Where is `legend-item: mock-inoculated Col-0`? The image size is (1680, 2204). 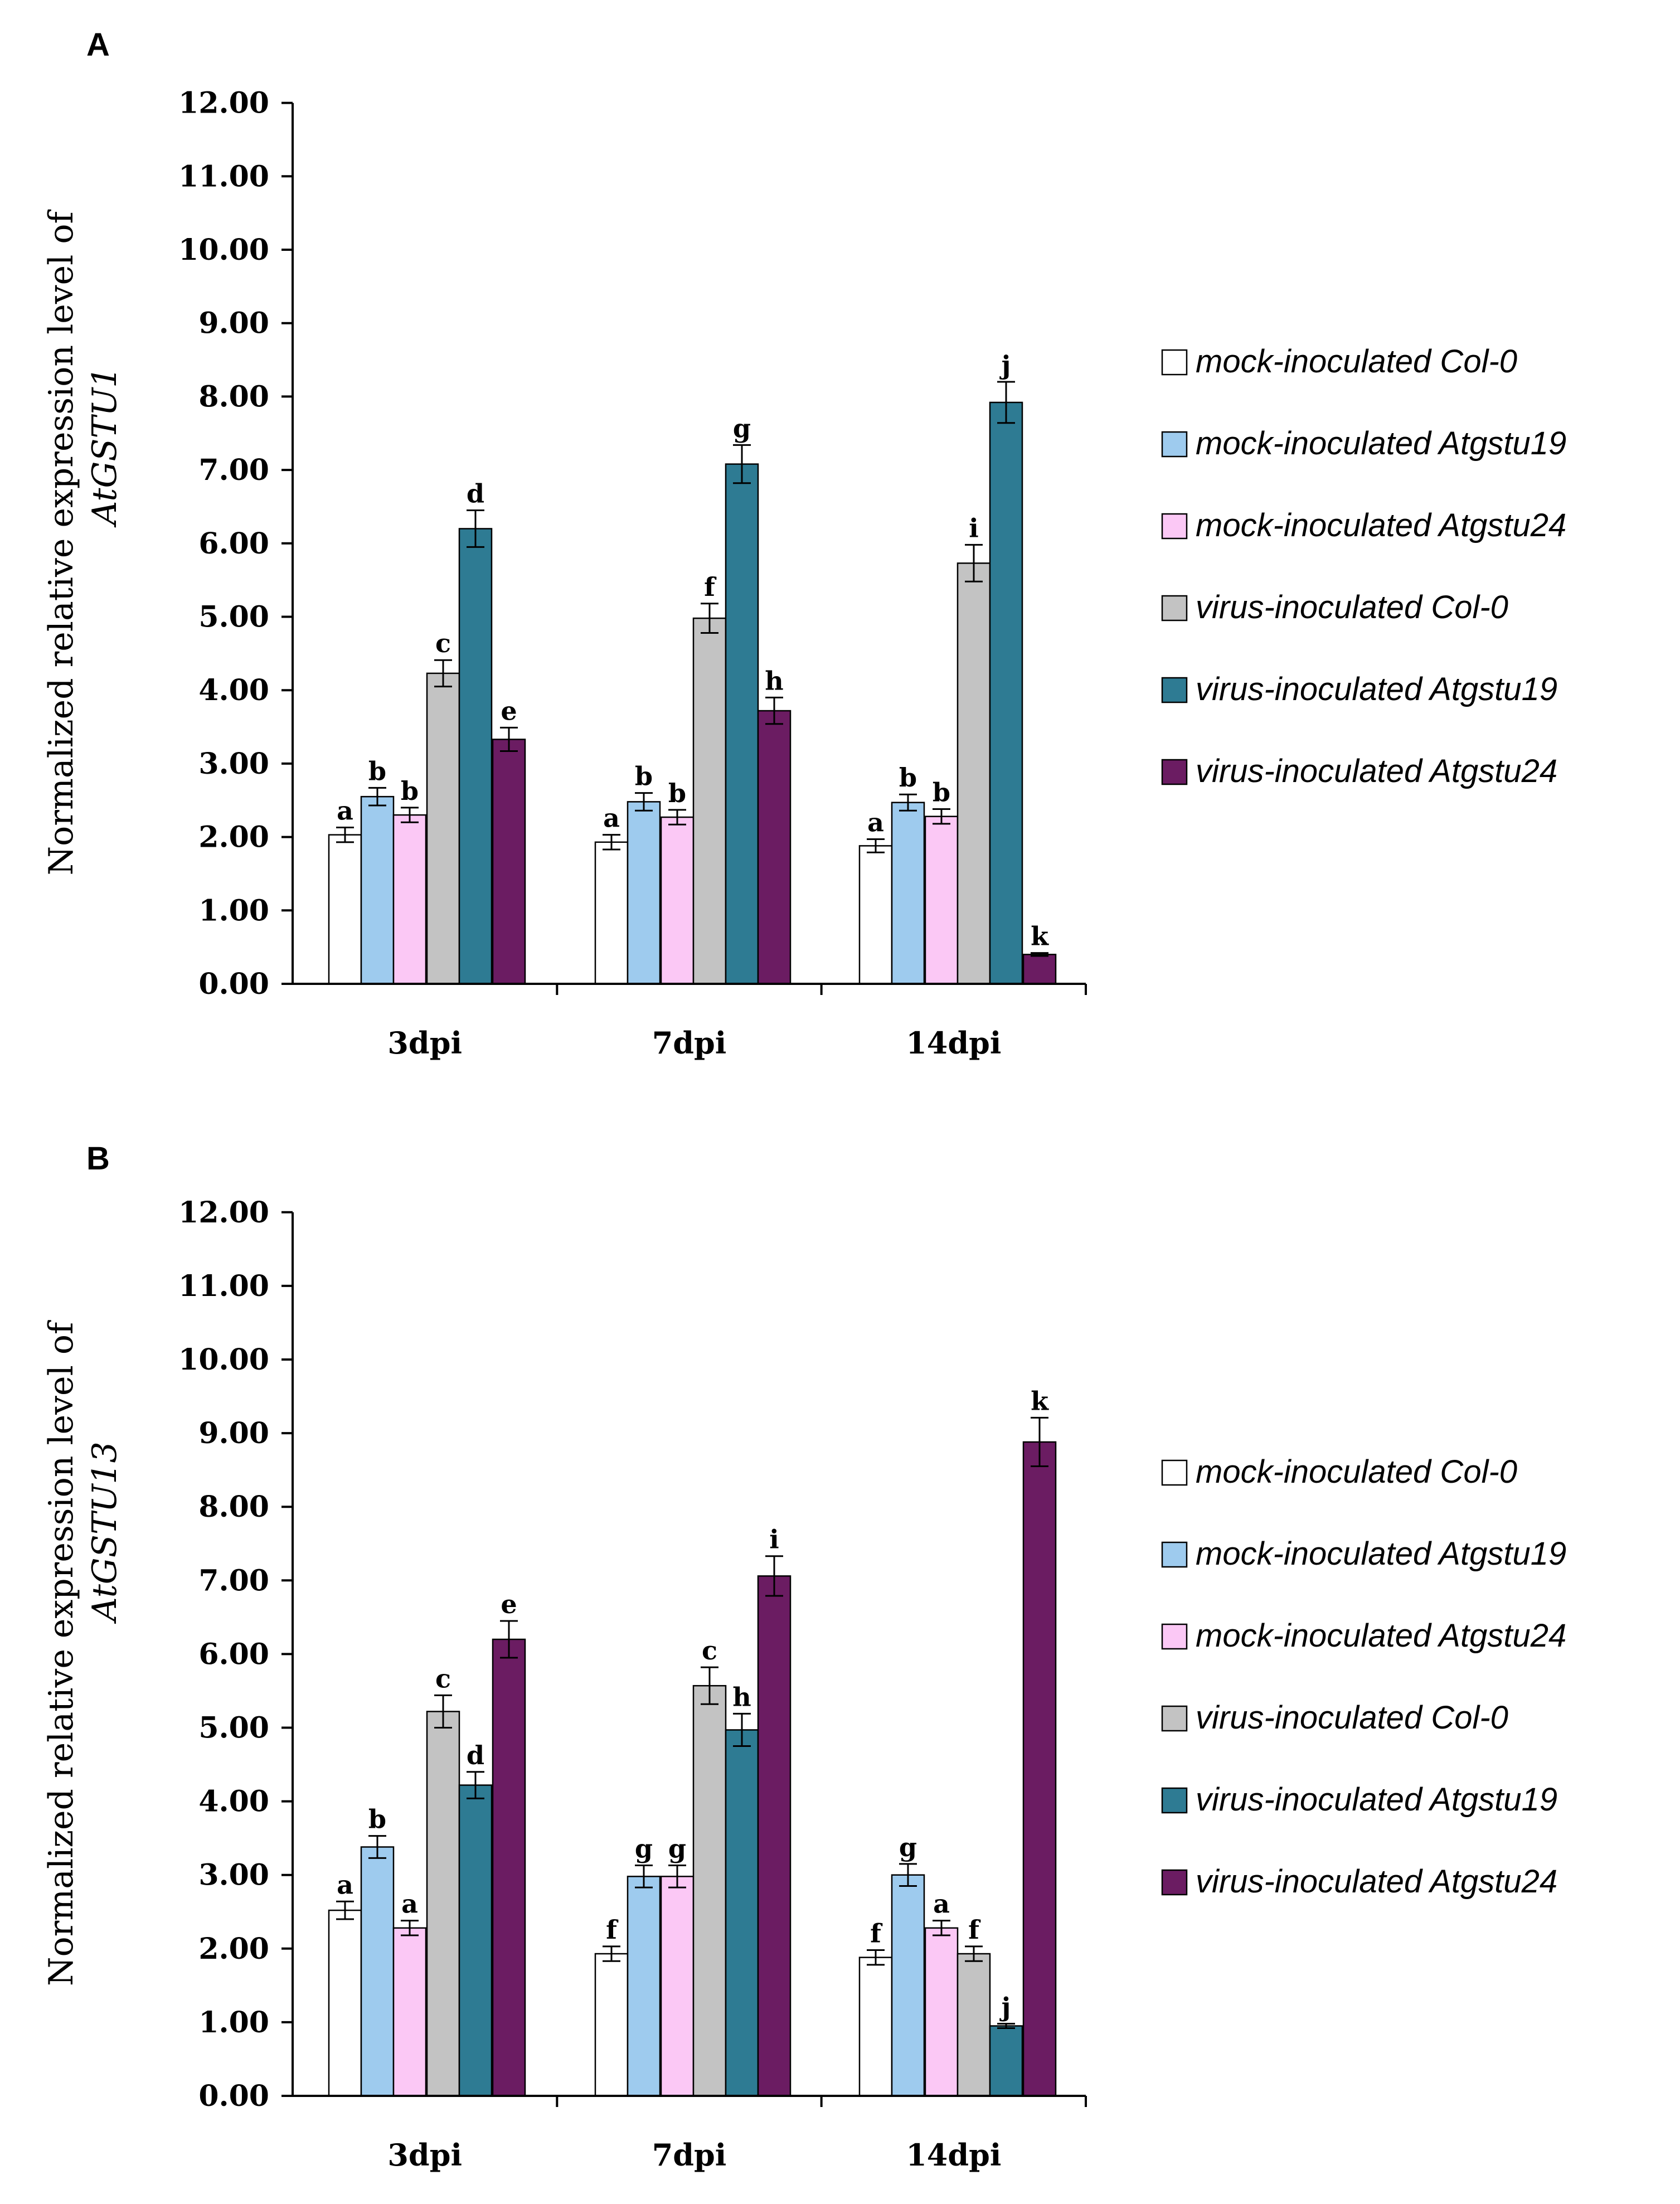
legend-item: mock-inoculated Col-0 is located at coordinates (1339, 1472).